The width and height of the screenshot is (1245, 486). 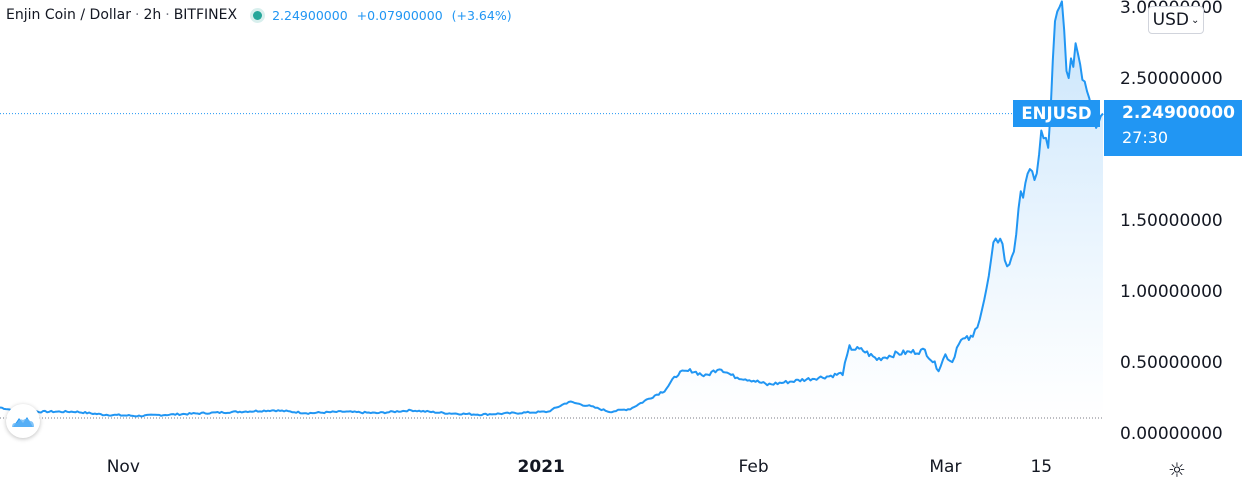 What do you see at coordinates (481, 15) in the screenshot?
I see `legend-change-pct: (+3.64%)` at bounding box center [481, 15].